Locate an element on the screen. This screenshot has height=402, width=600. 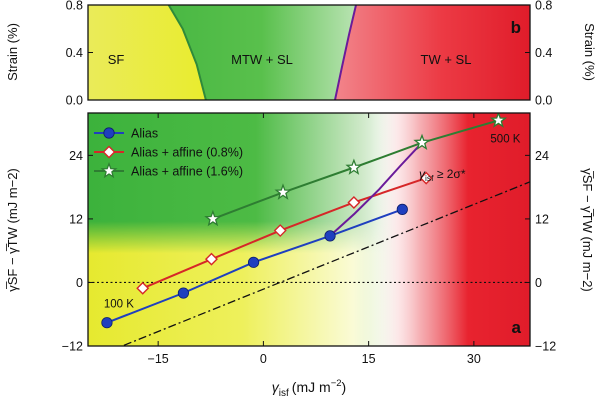
xlabel-main: γ is located at coordinates (276, 387).